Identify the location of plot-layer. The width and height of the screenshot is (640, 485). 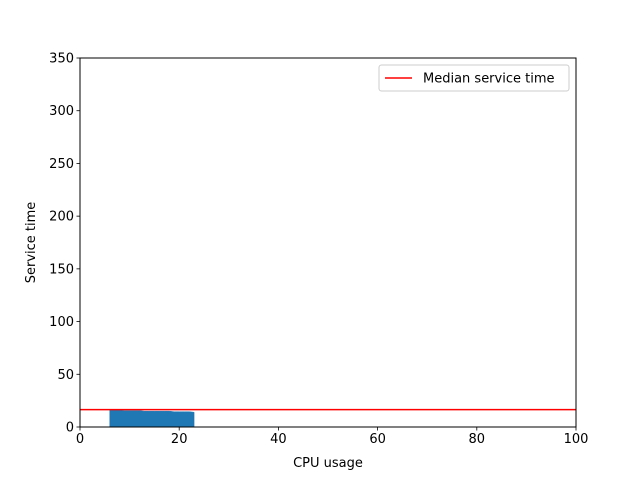
(328, 418).